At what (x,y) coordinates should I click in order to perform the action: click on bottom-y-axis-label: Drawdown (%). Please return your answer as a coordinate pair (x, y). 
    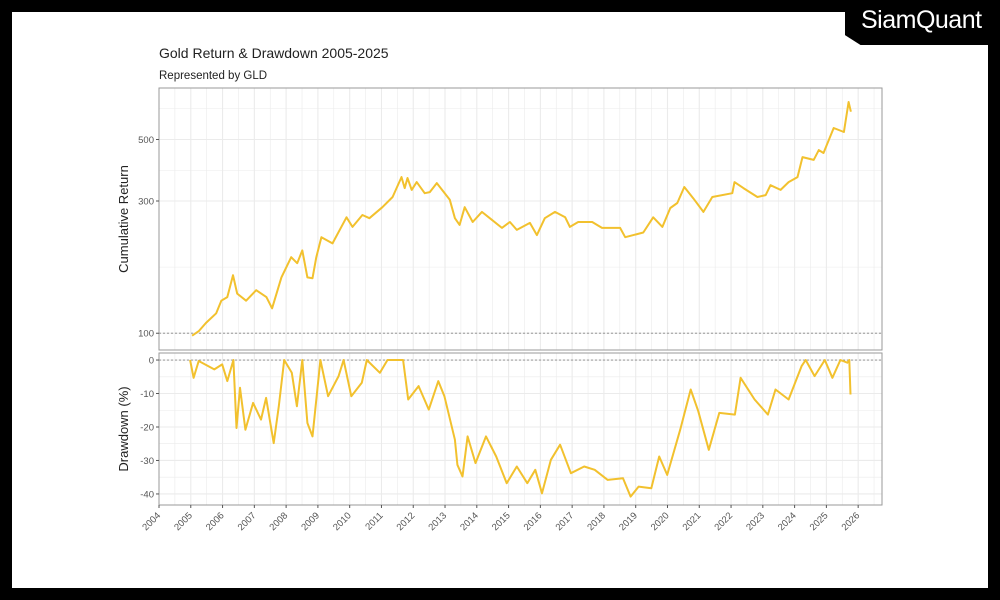
    Looking at the image, I should click on (123, 428).